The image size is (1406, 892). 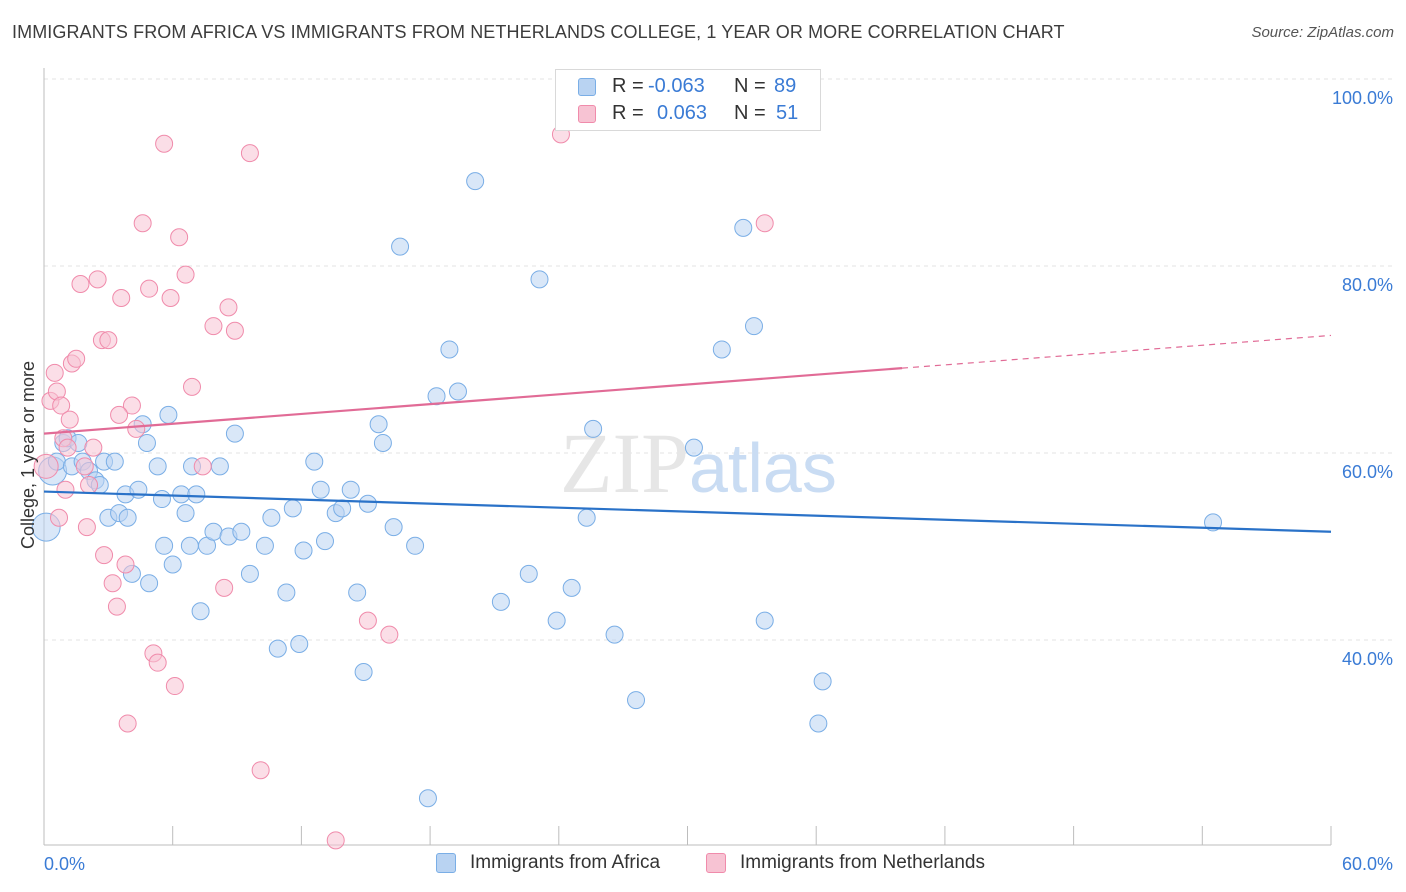 I want to click on netherlands-legend-label: Immigrants from Netherlands, so click(x=862, y=862).